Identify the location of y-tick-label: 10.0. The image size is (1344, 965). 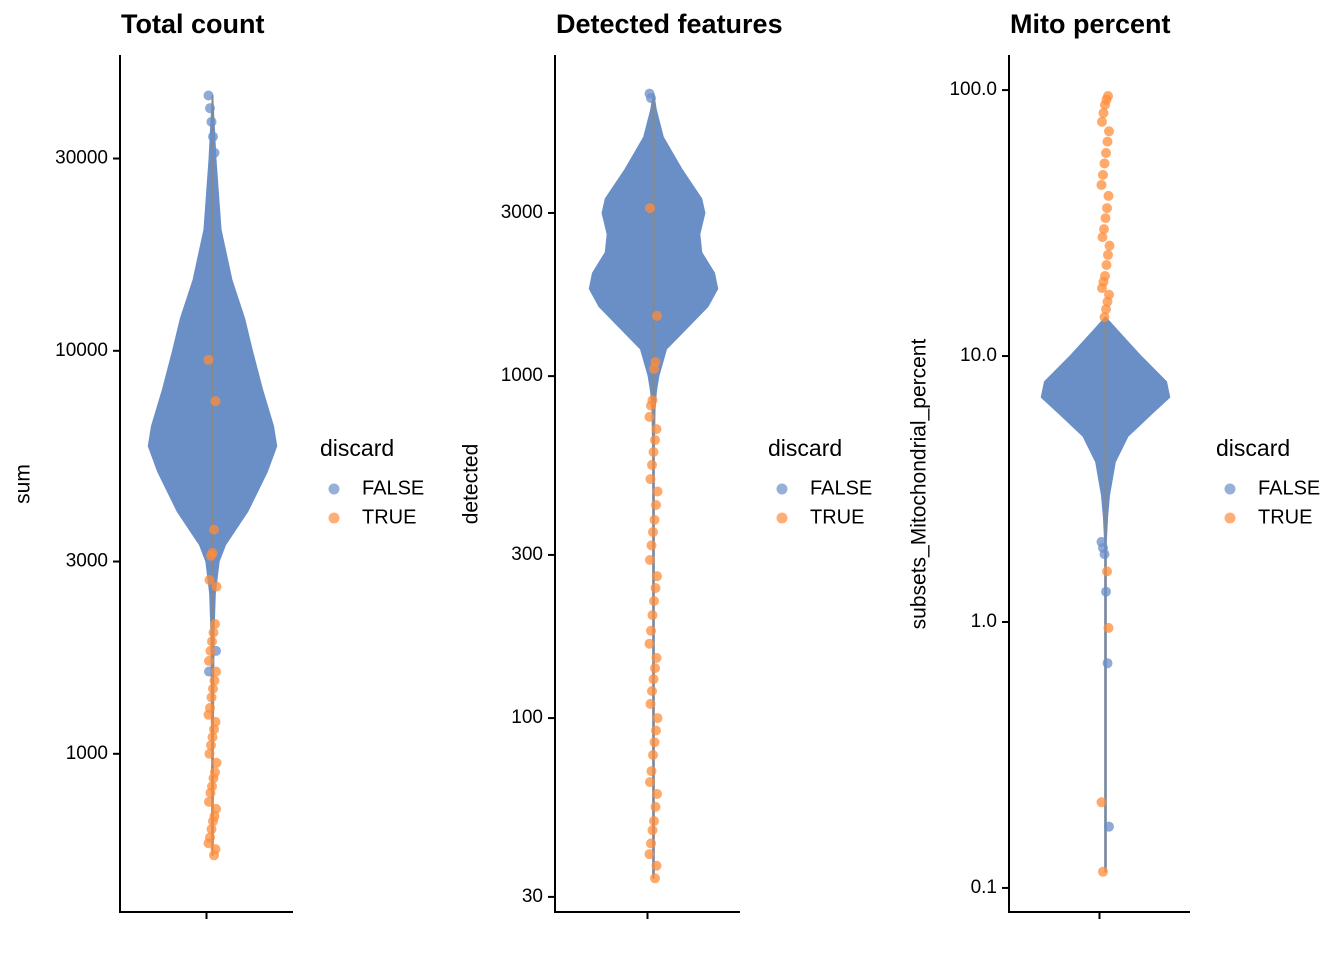
(978, 355).